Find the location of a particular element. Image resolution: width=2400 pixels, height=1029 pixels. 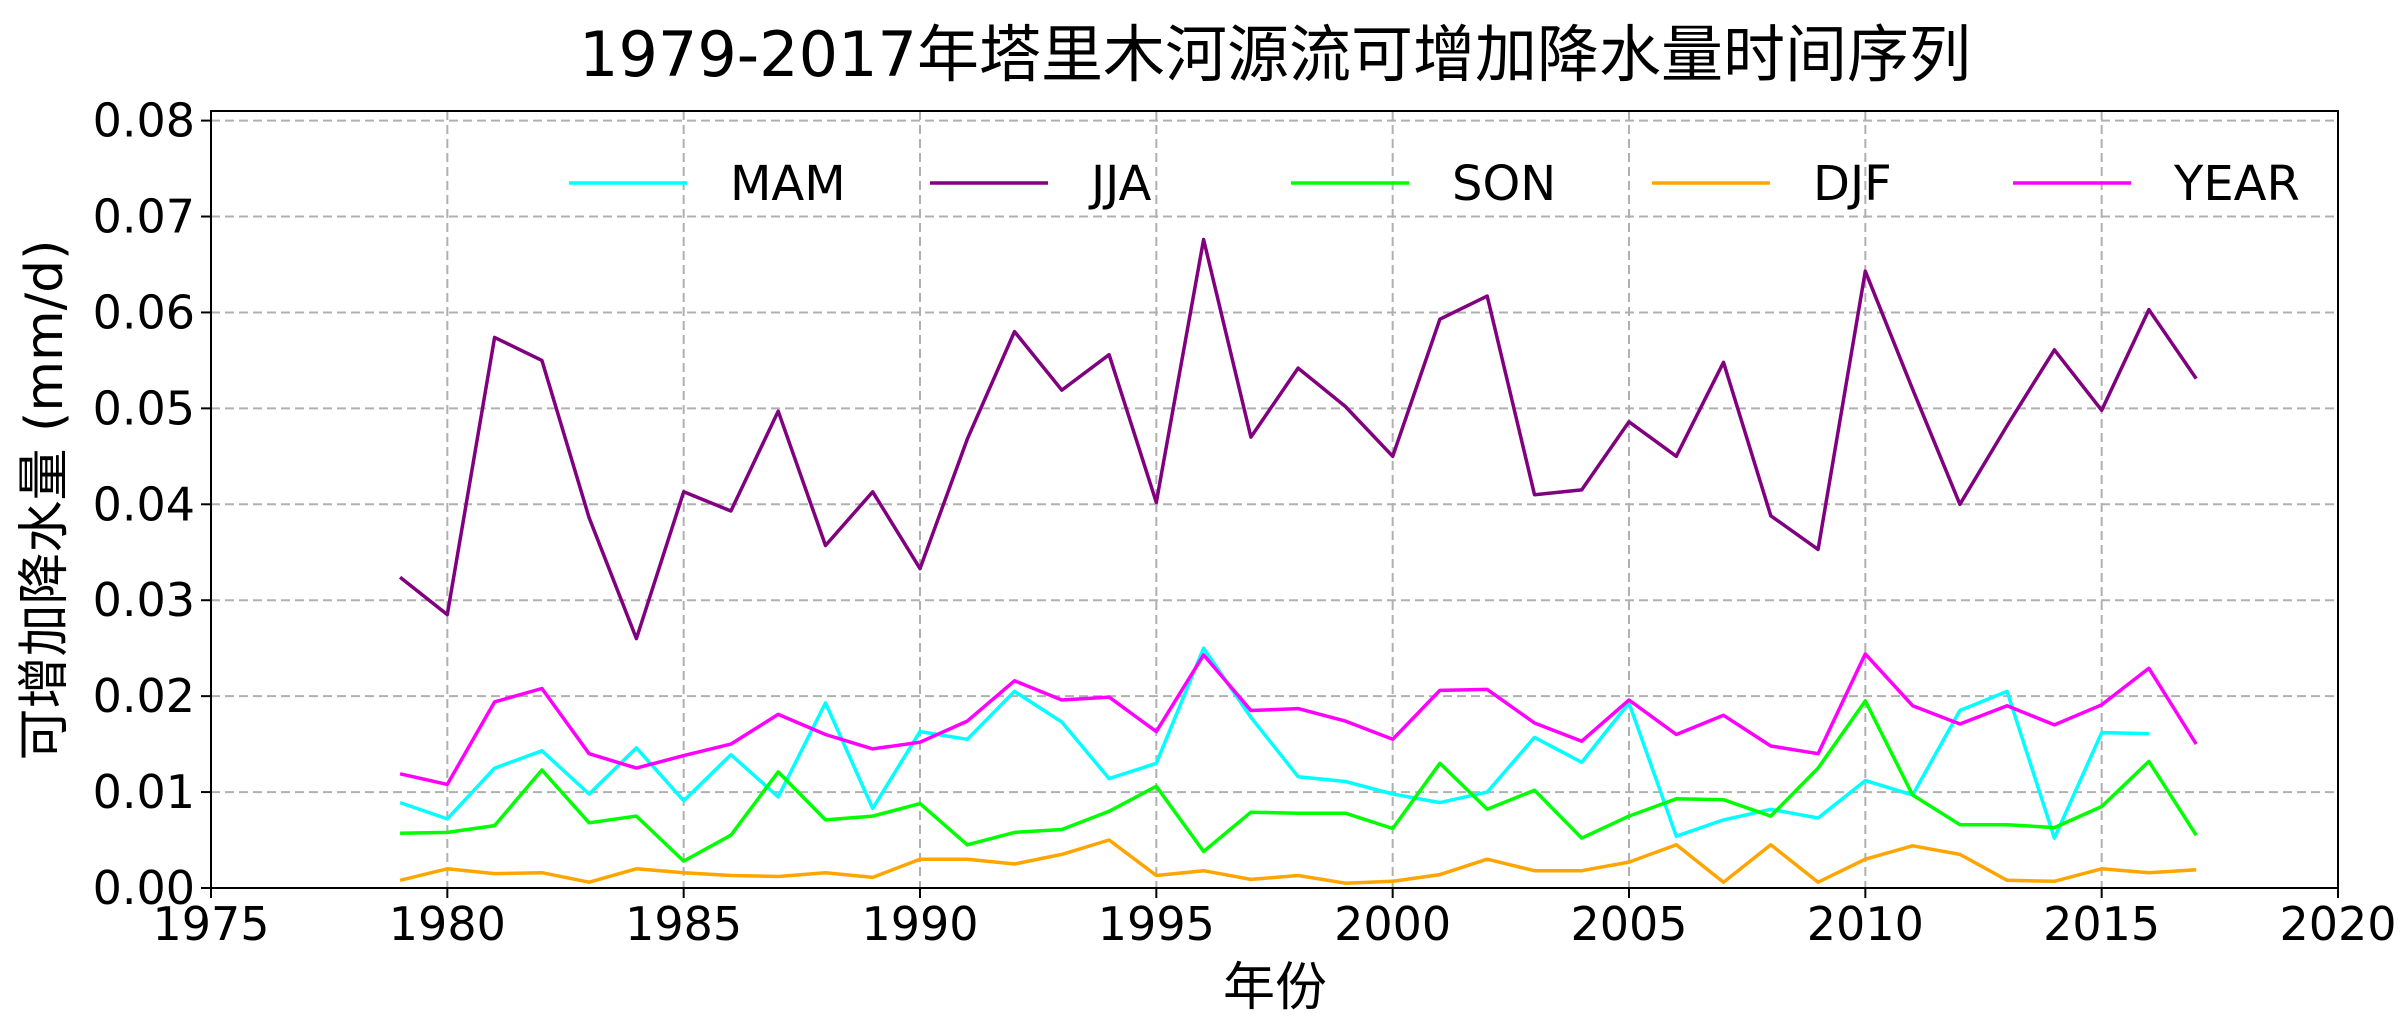

x-axis: 1975 1980 1985 1990 1995 2000 2005 2010 2015 2020 is located at coordinates (1274, 919).